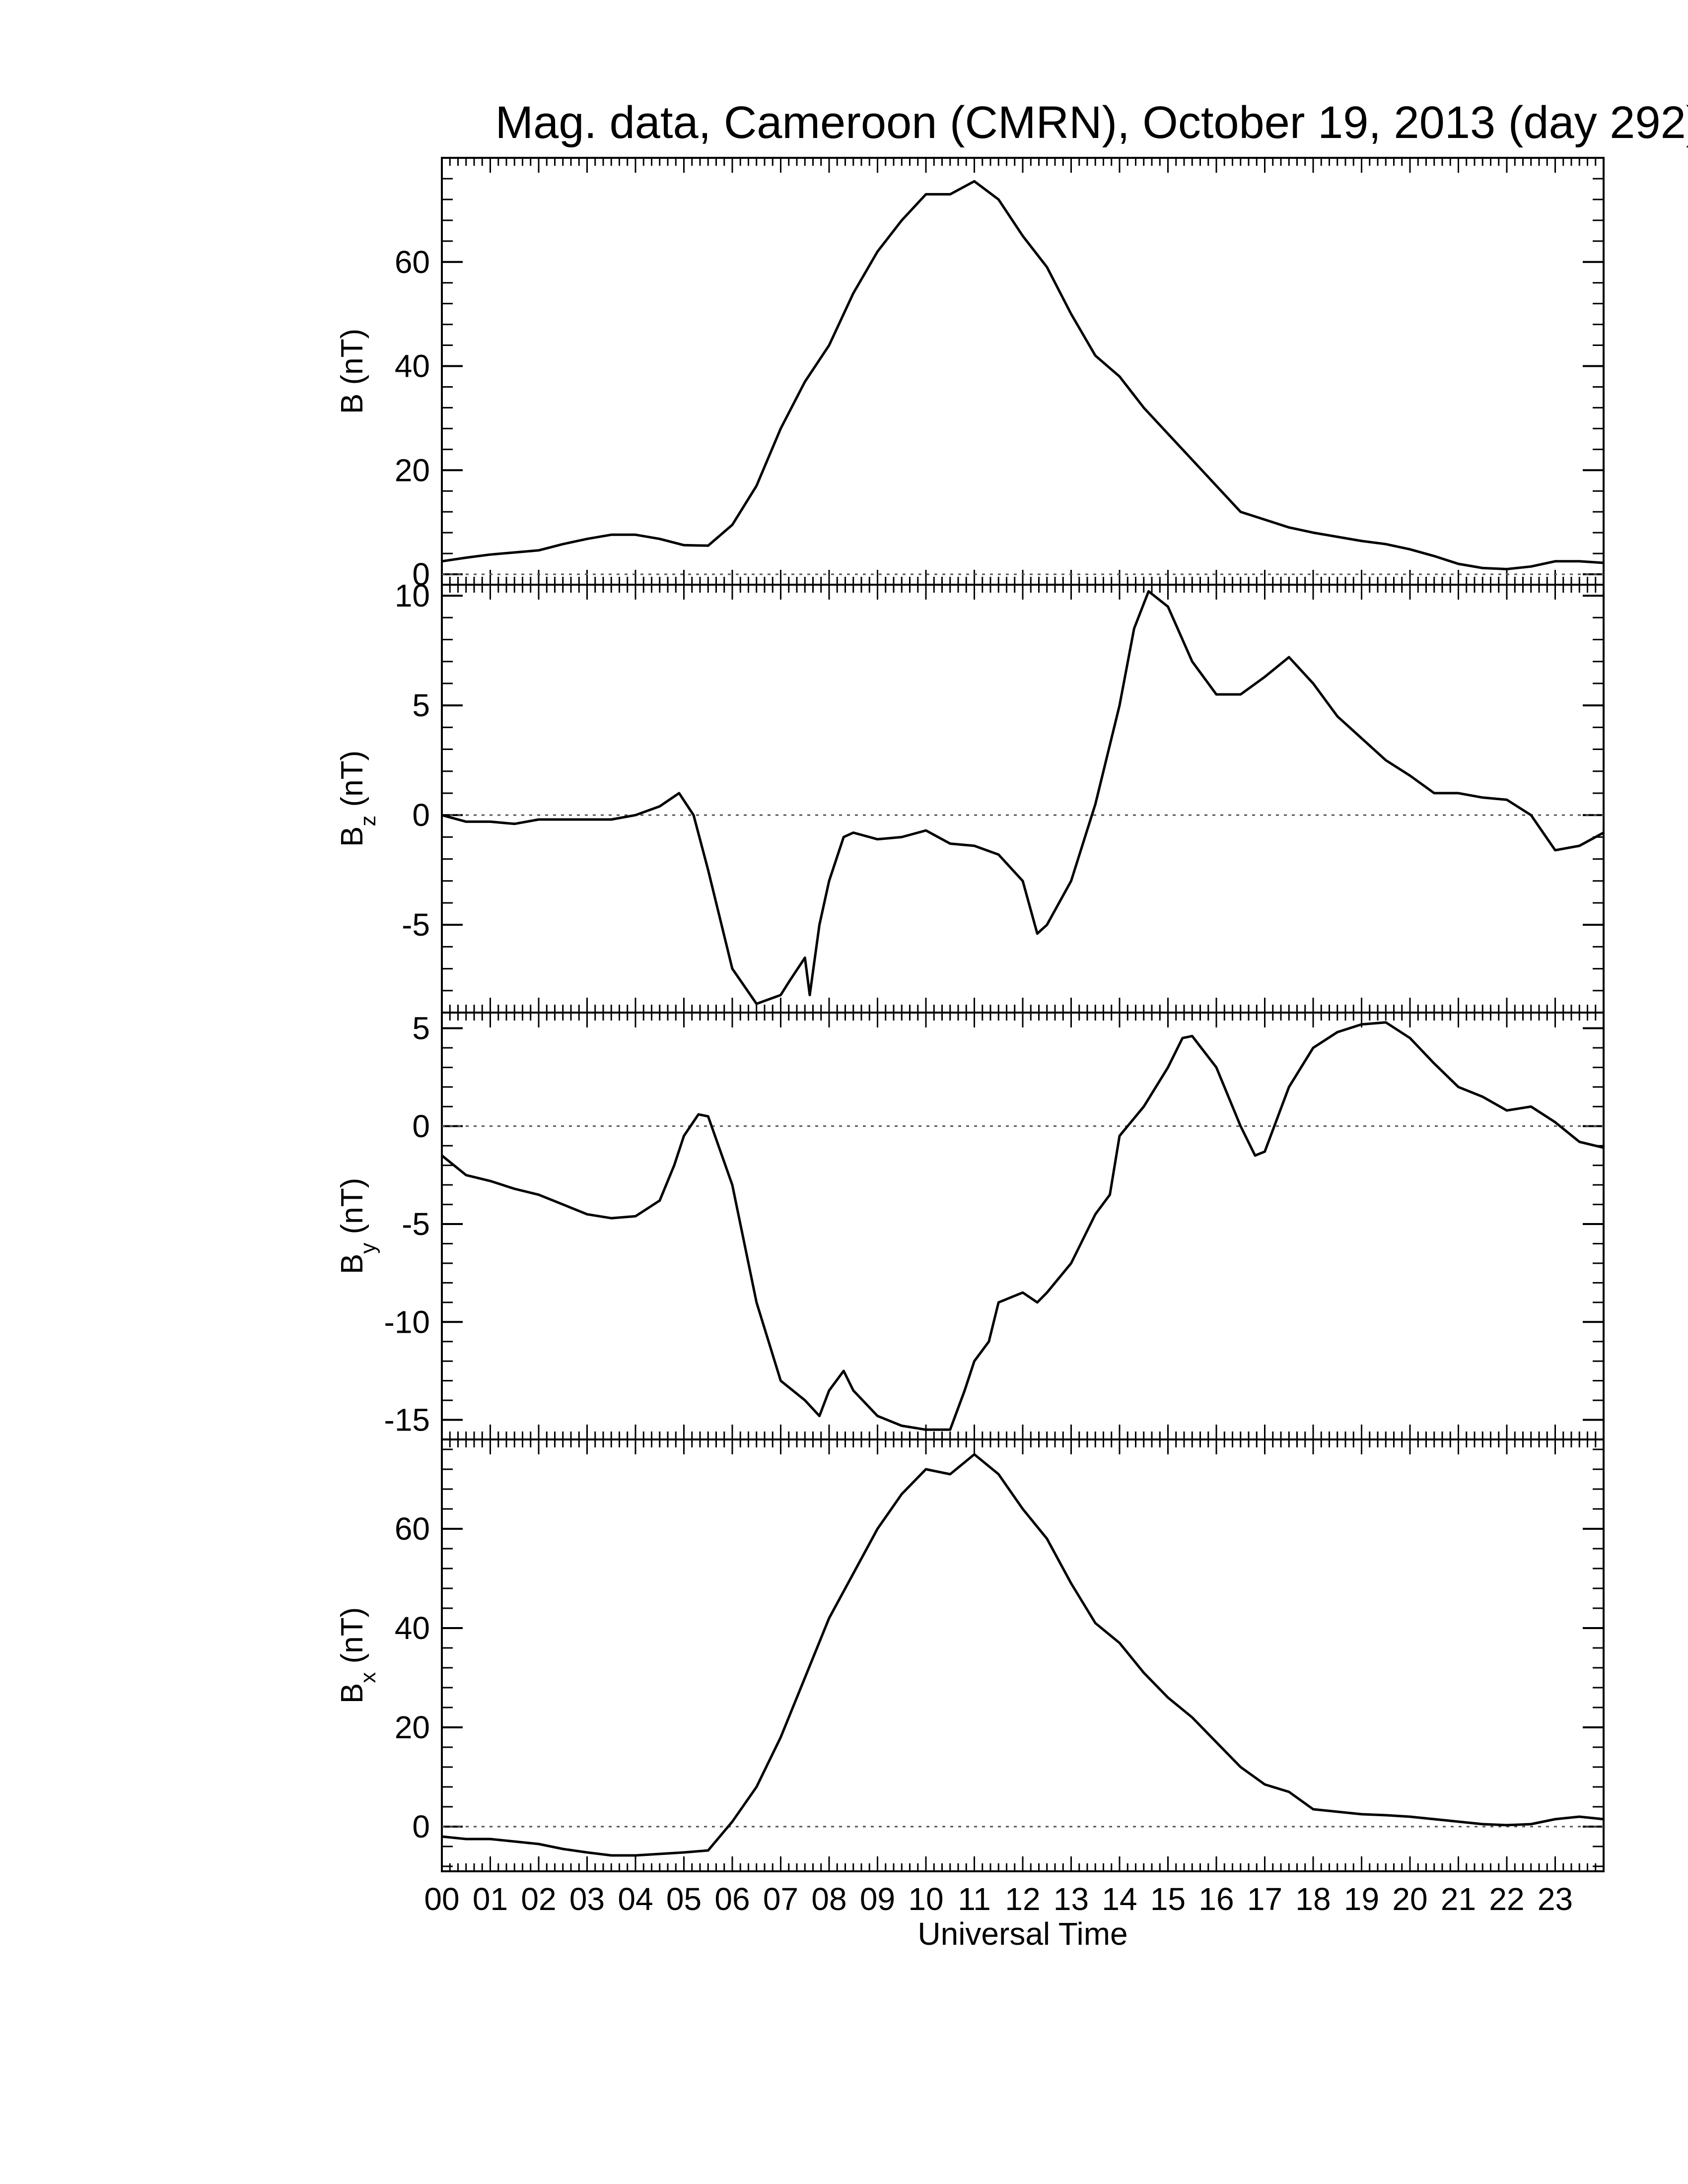 This screenshot has height=2184, width=1688. What do you see at coordinates (1022, 1934) in the screenshot?
I see `x-axis-title: Universal Time` at bounding box center [1022, 1934].